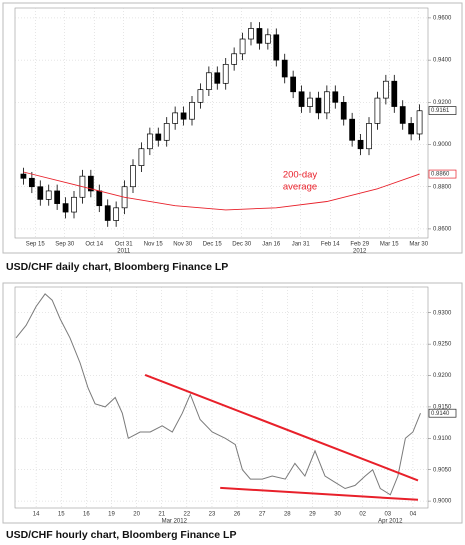  What do you see at coordinates (86, 515) in the screenshot?
I see `x-tick-label: 16` at bounding box center [86, 515].